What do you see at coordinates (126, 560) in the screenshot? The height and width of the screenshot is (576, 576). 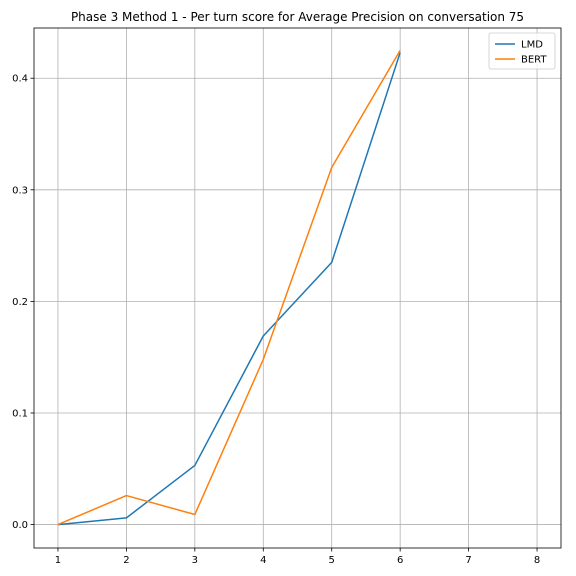 I see `x-tick-label: 2` at bounding box center [126, 560].